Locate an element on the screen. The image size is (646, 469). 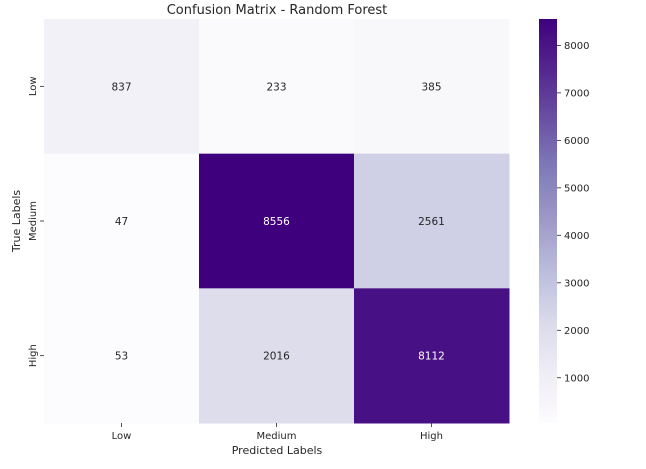
colorbar-tick-label: 2000 is located at coordinates (576, 331).